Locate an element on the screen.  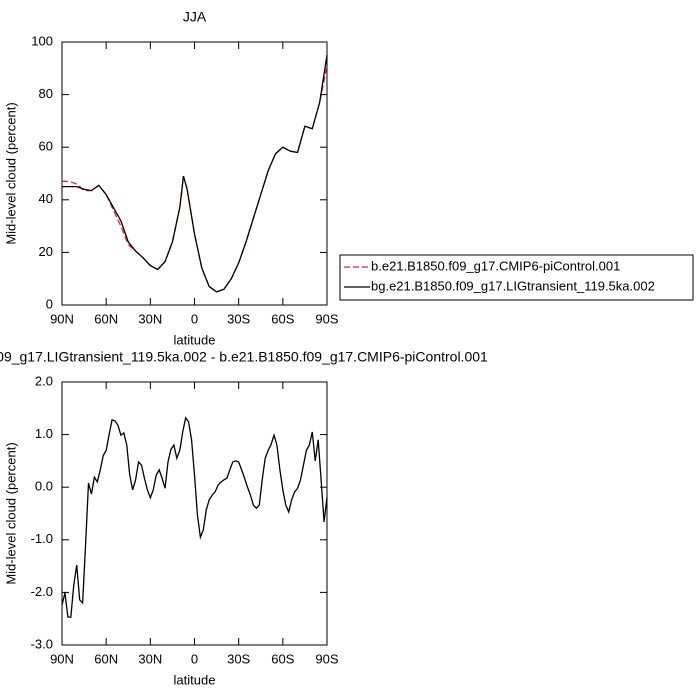
y-tick-label: 100 is located at coordinates (42, 40).